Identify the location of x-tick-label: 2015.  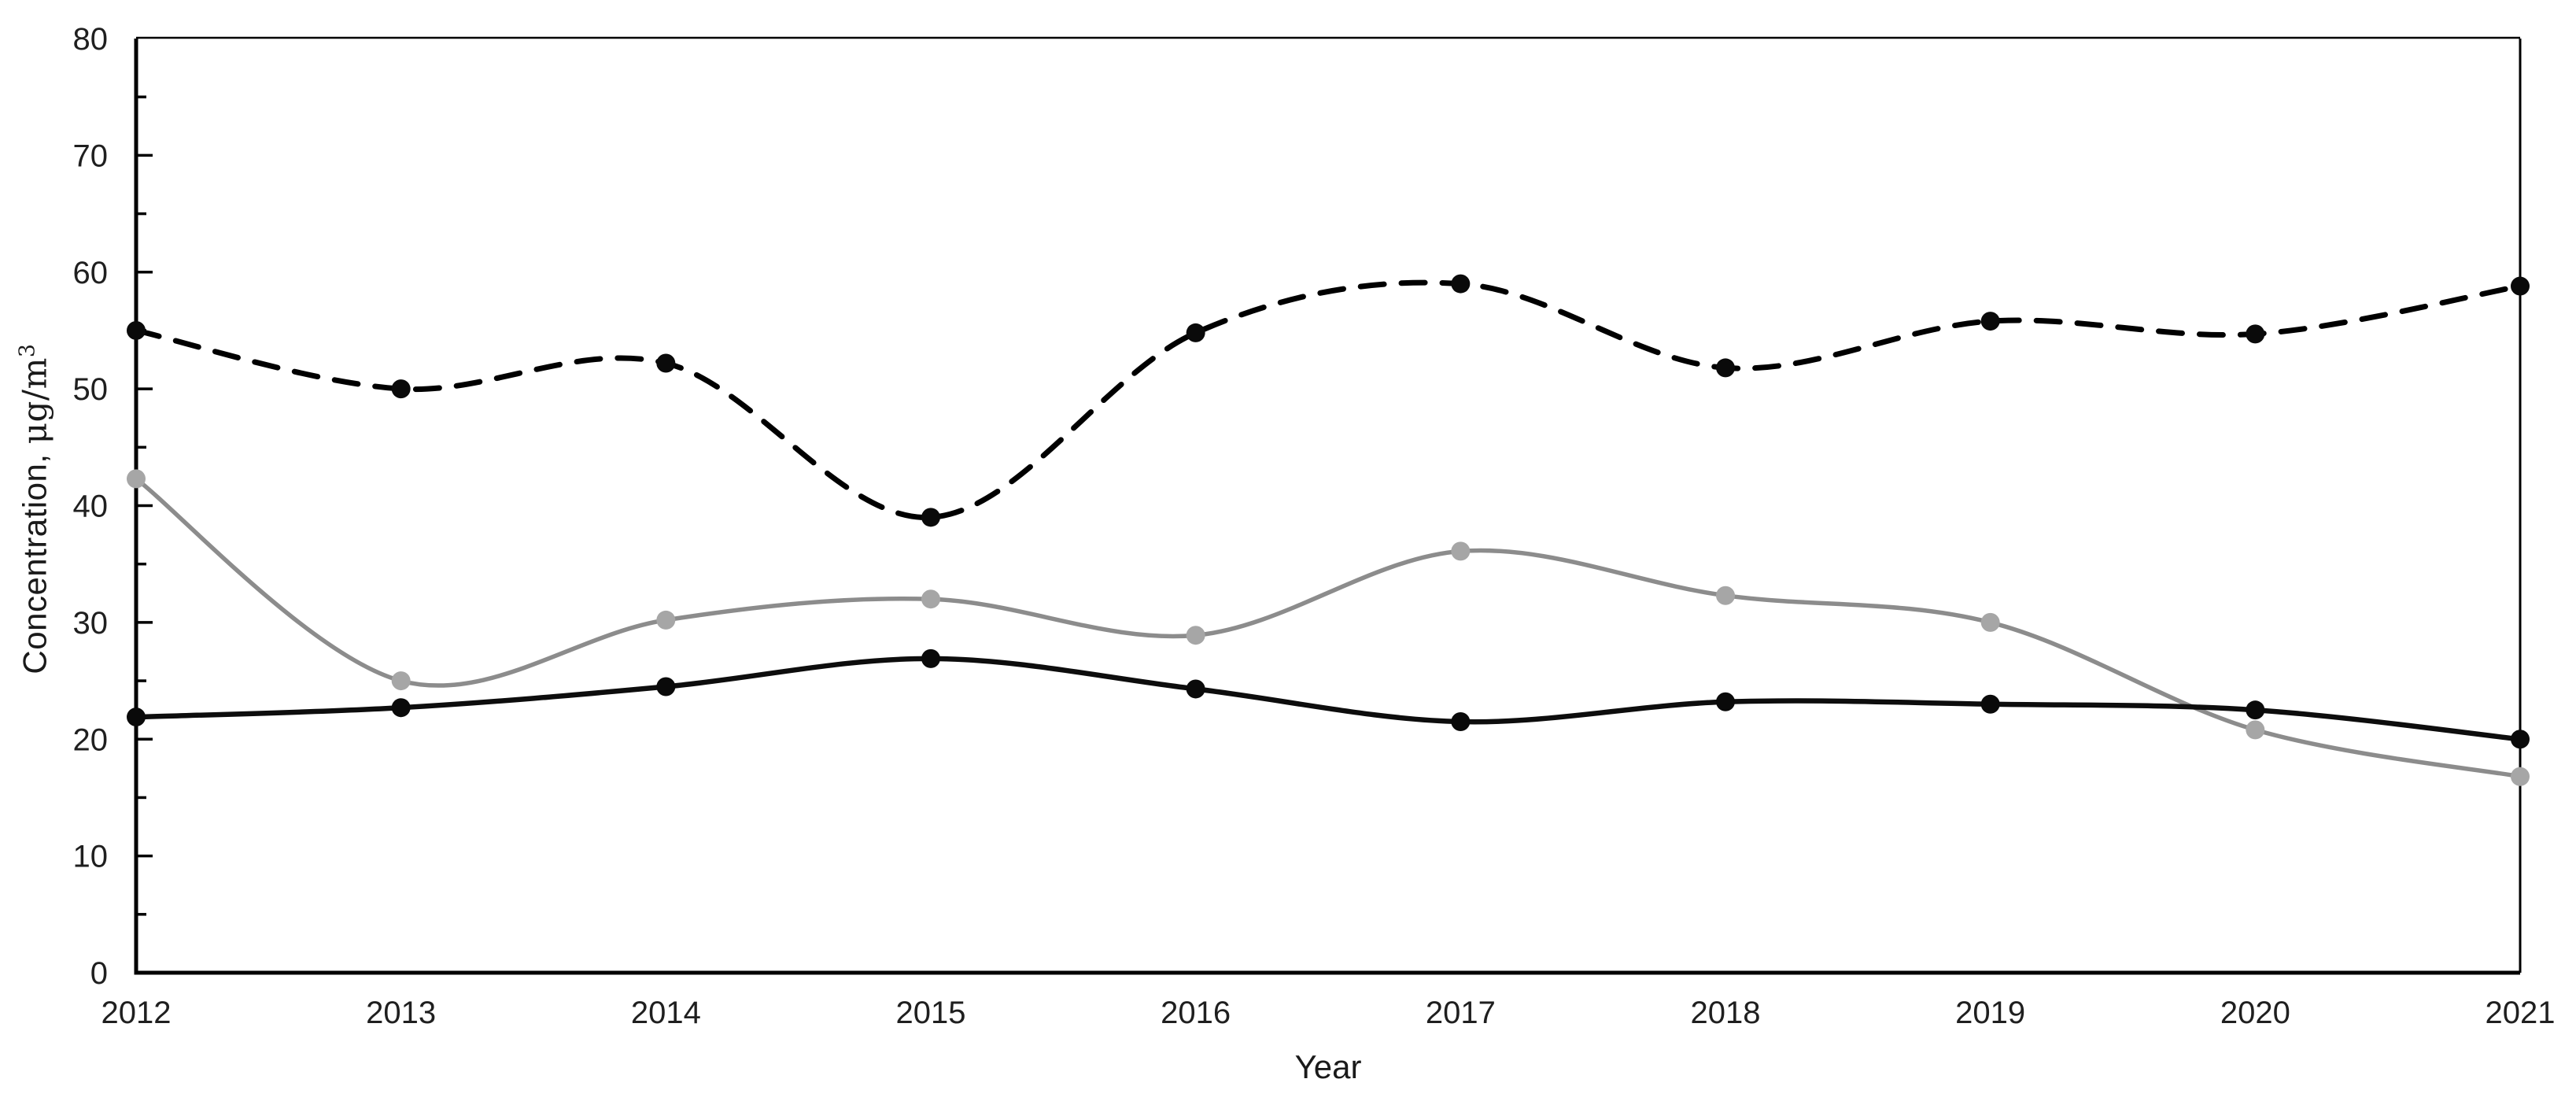
(931, 1013).